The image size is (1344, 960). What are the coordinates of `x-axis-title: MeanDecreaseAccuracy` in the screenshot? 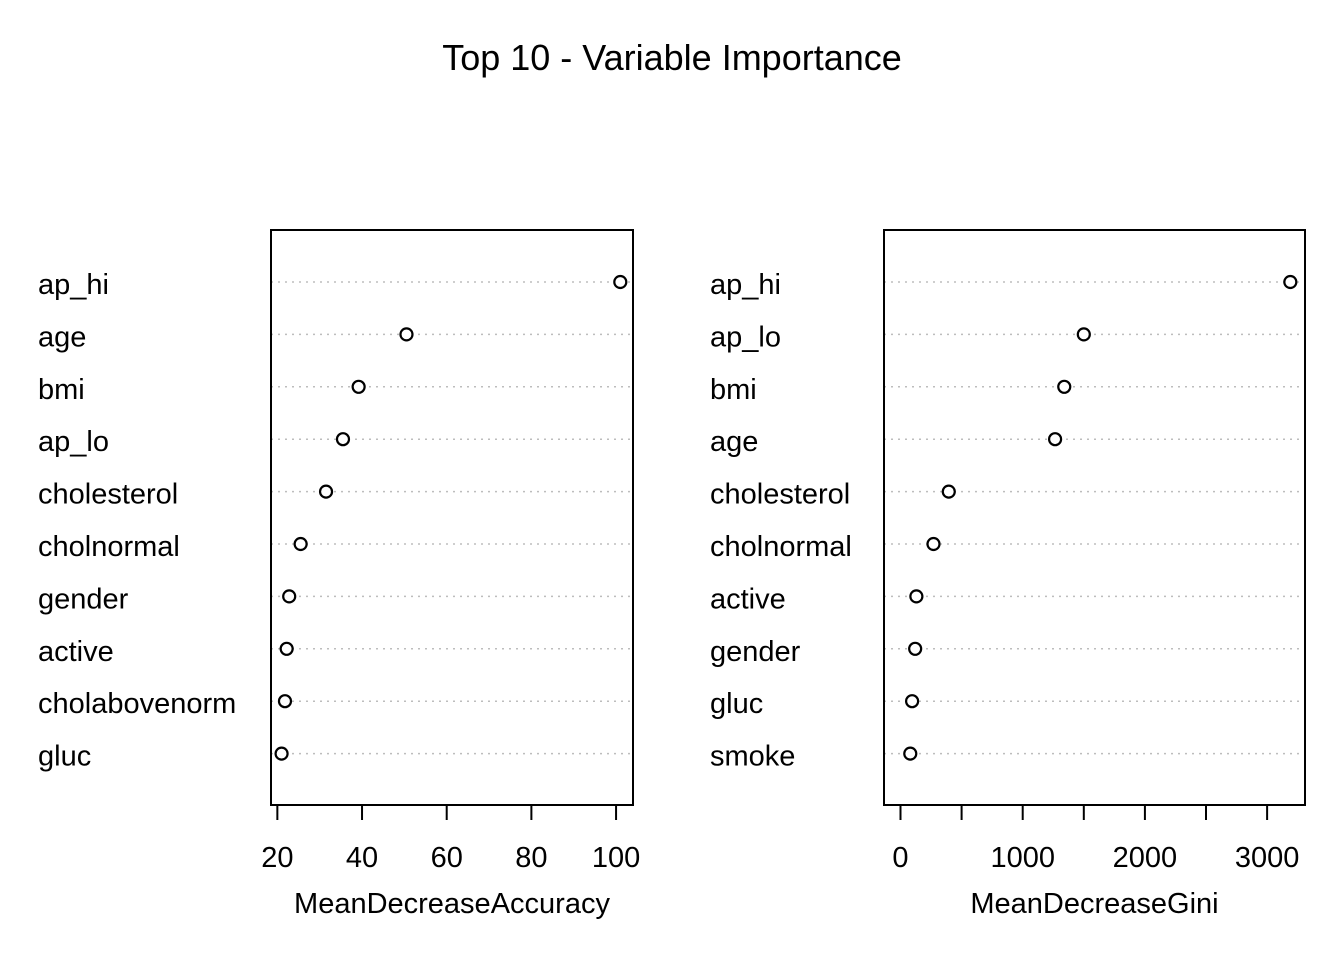 It's located at (452, 904).